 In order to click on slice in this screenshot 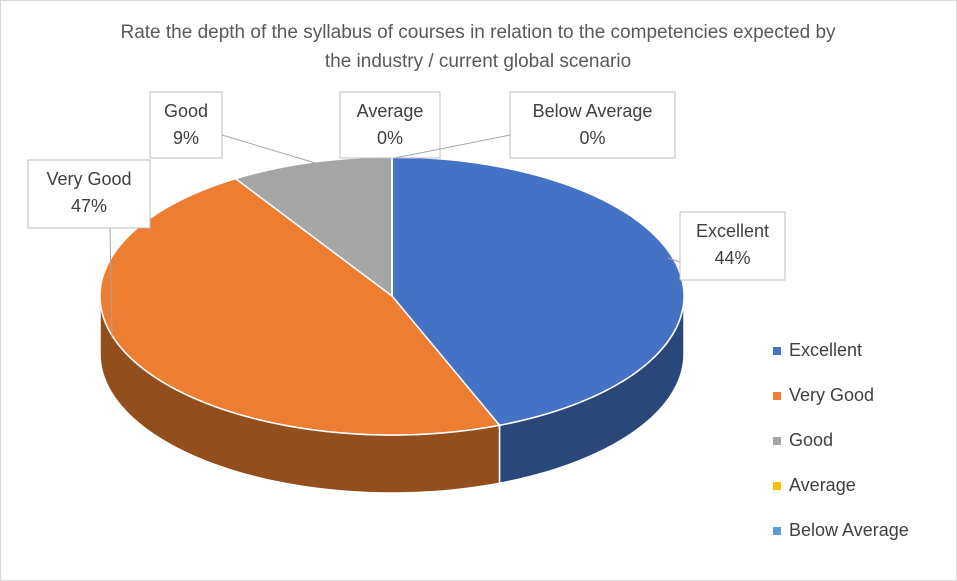, I will do `click(538, 291)`.